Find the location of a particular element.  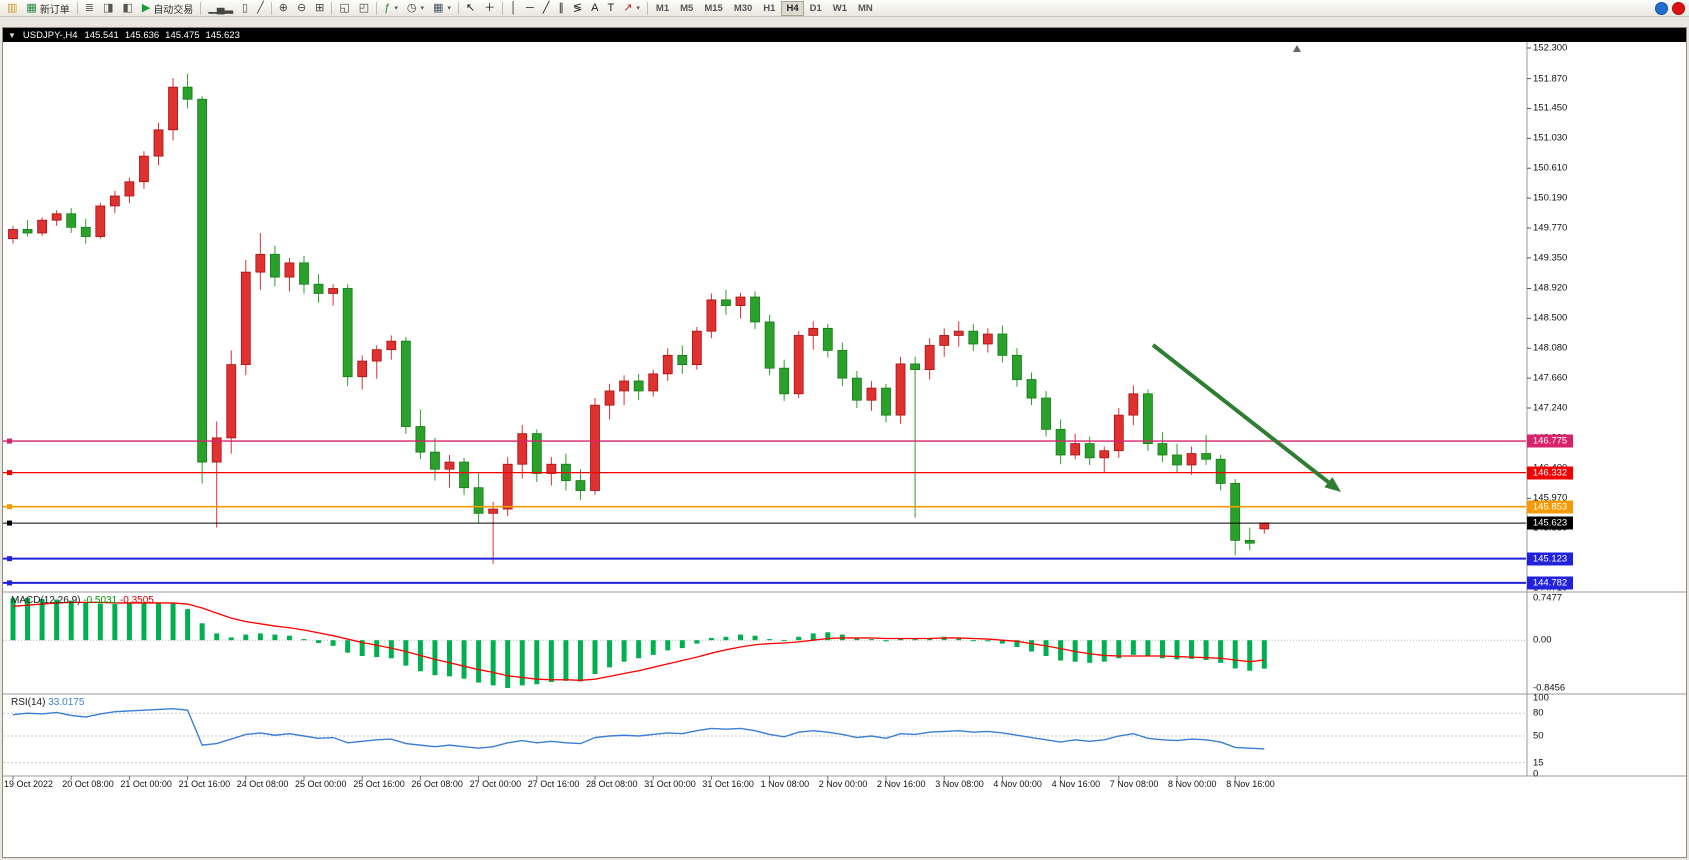

timeframe-h1-button: H1 is located at coordinates (769, 8).